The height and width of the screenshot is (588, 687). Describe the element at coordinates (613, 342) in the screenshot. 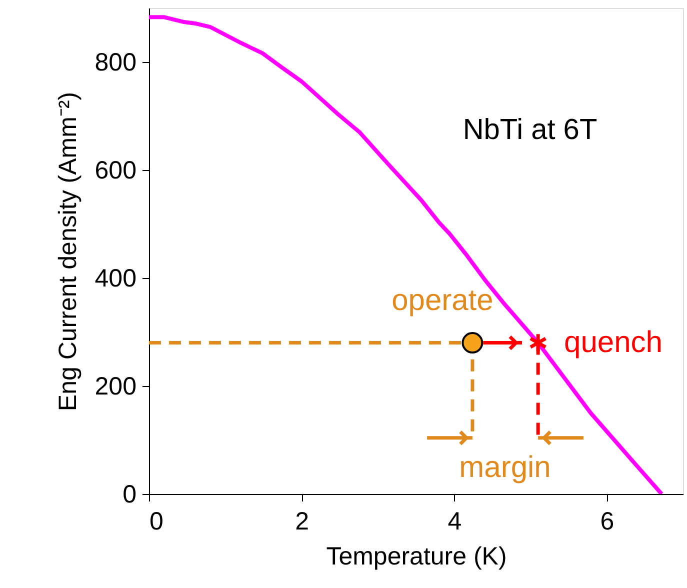

I see `annotation: quench` at that location.